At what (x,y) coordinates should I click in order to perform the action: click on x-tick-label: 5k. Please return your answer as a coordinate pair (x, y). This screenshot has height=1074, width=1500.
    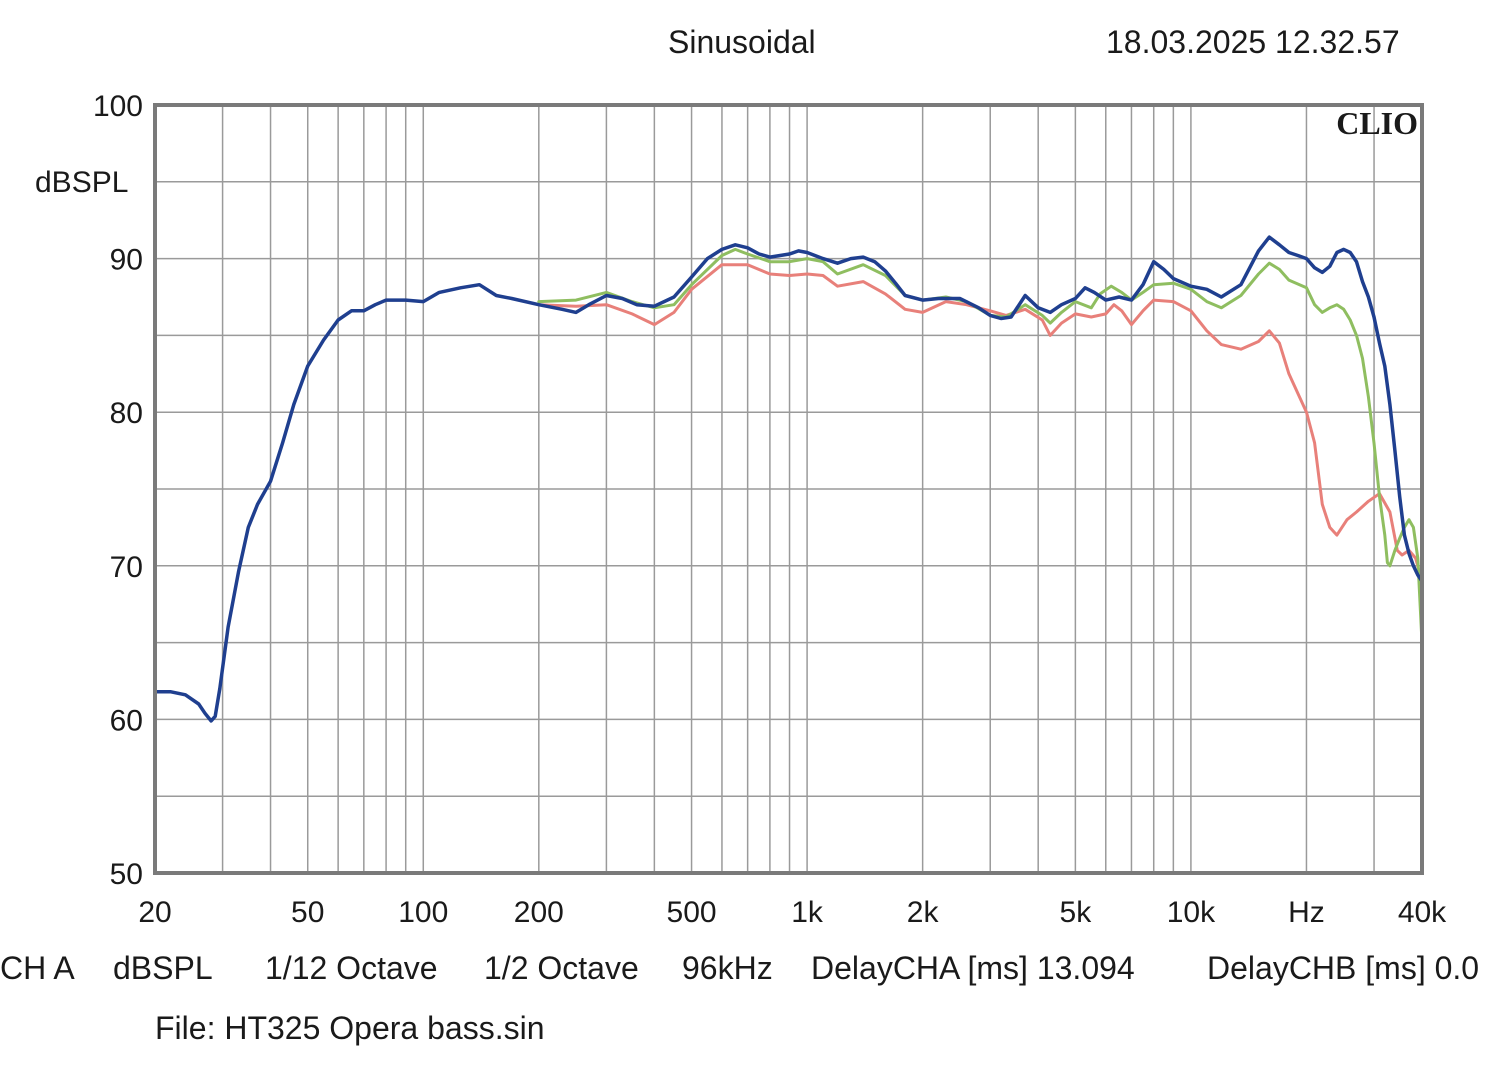
    Looking at the image, I should click on (1076, 912).